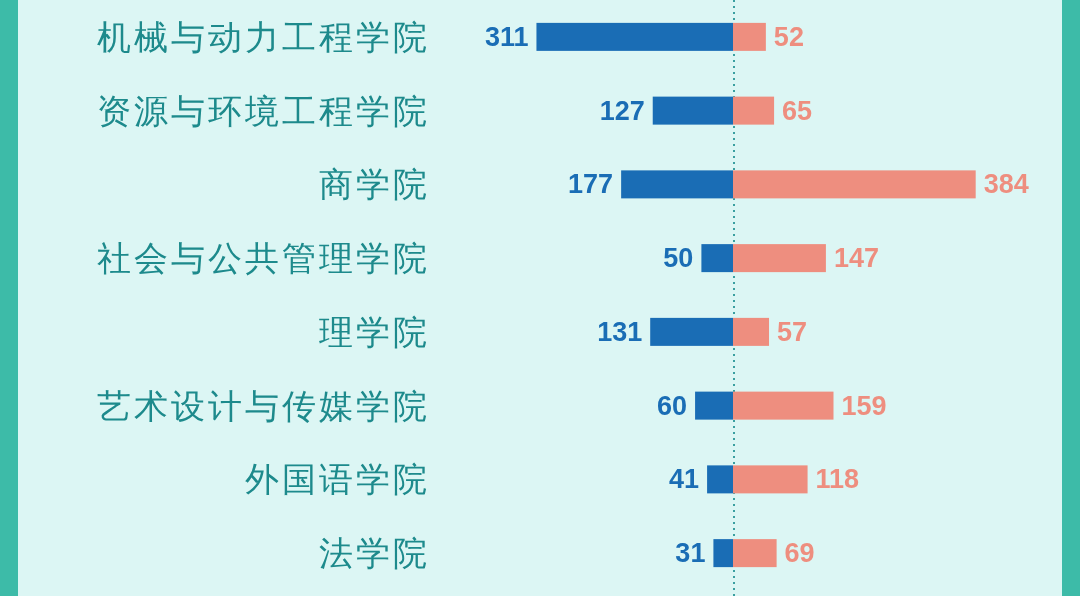  I want to click on y-tick-label: 资源与环境工程学院, so click(263, 110).